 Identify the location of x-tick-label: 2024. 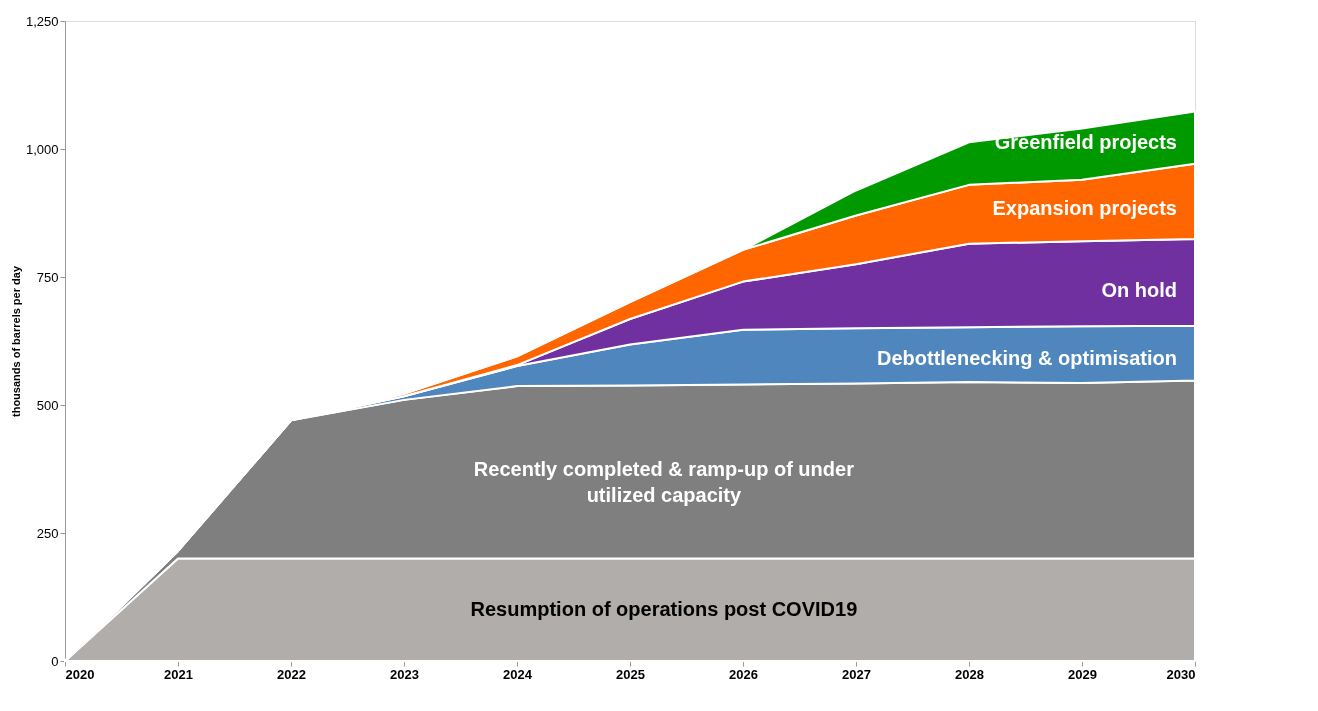
(518, 674).